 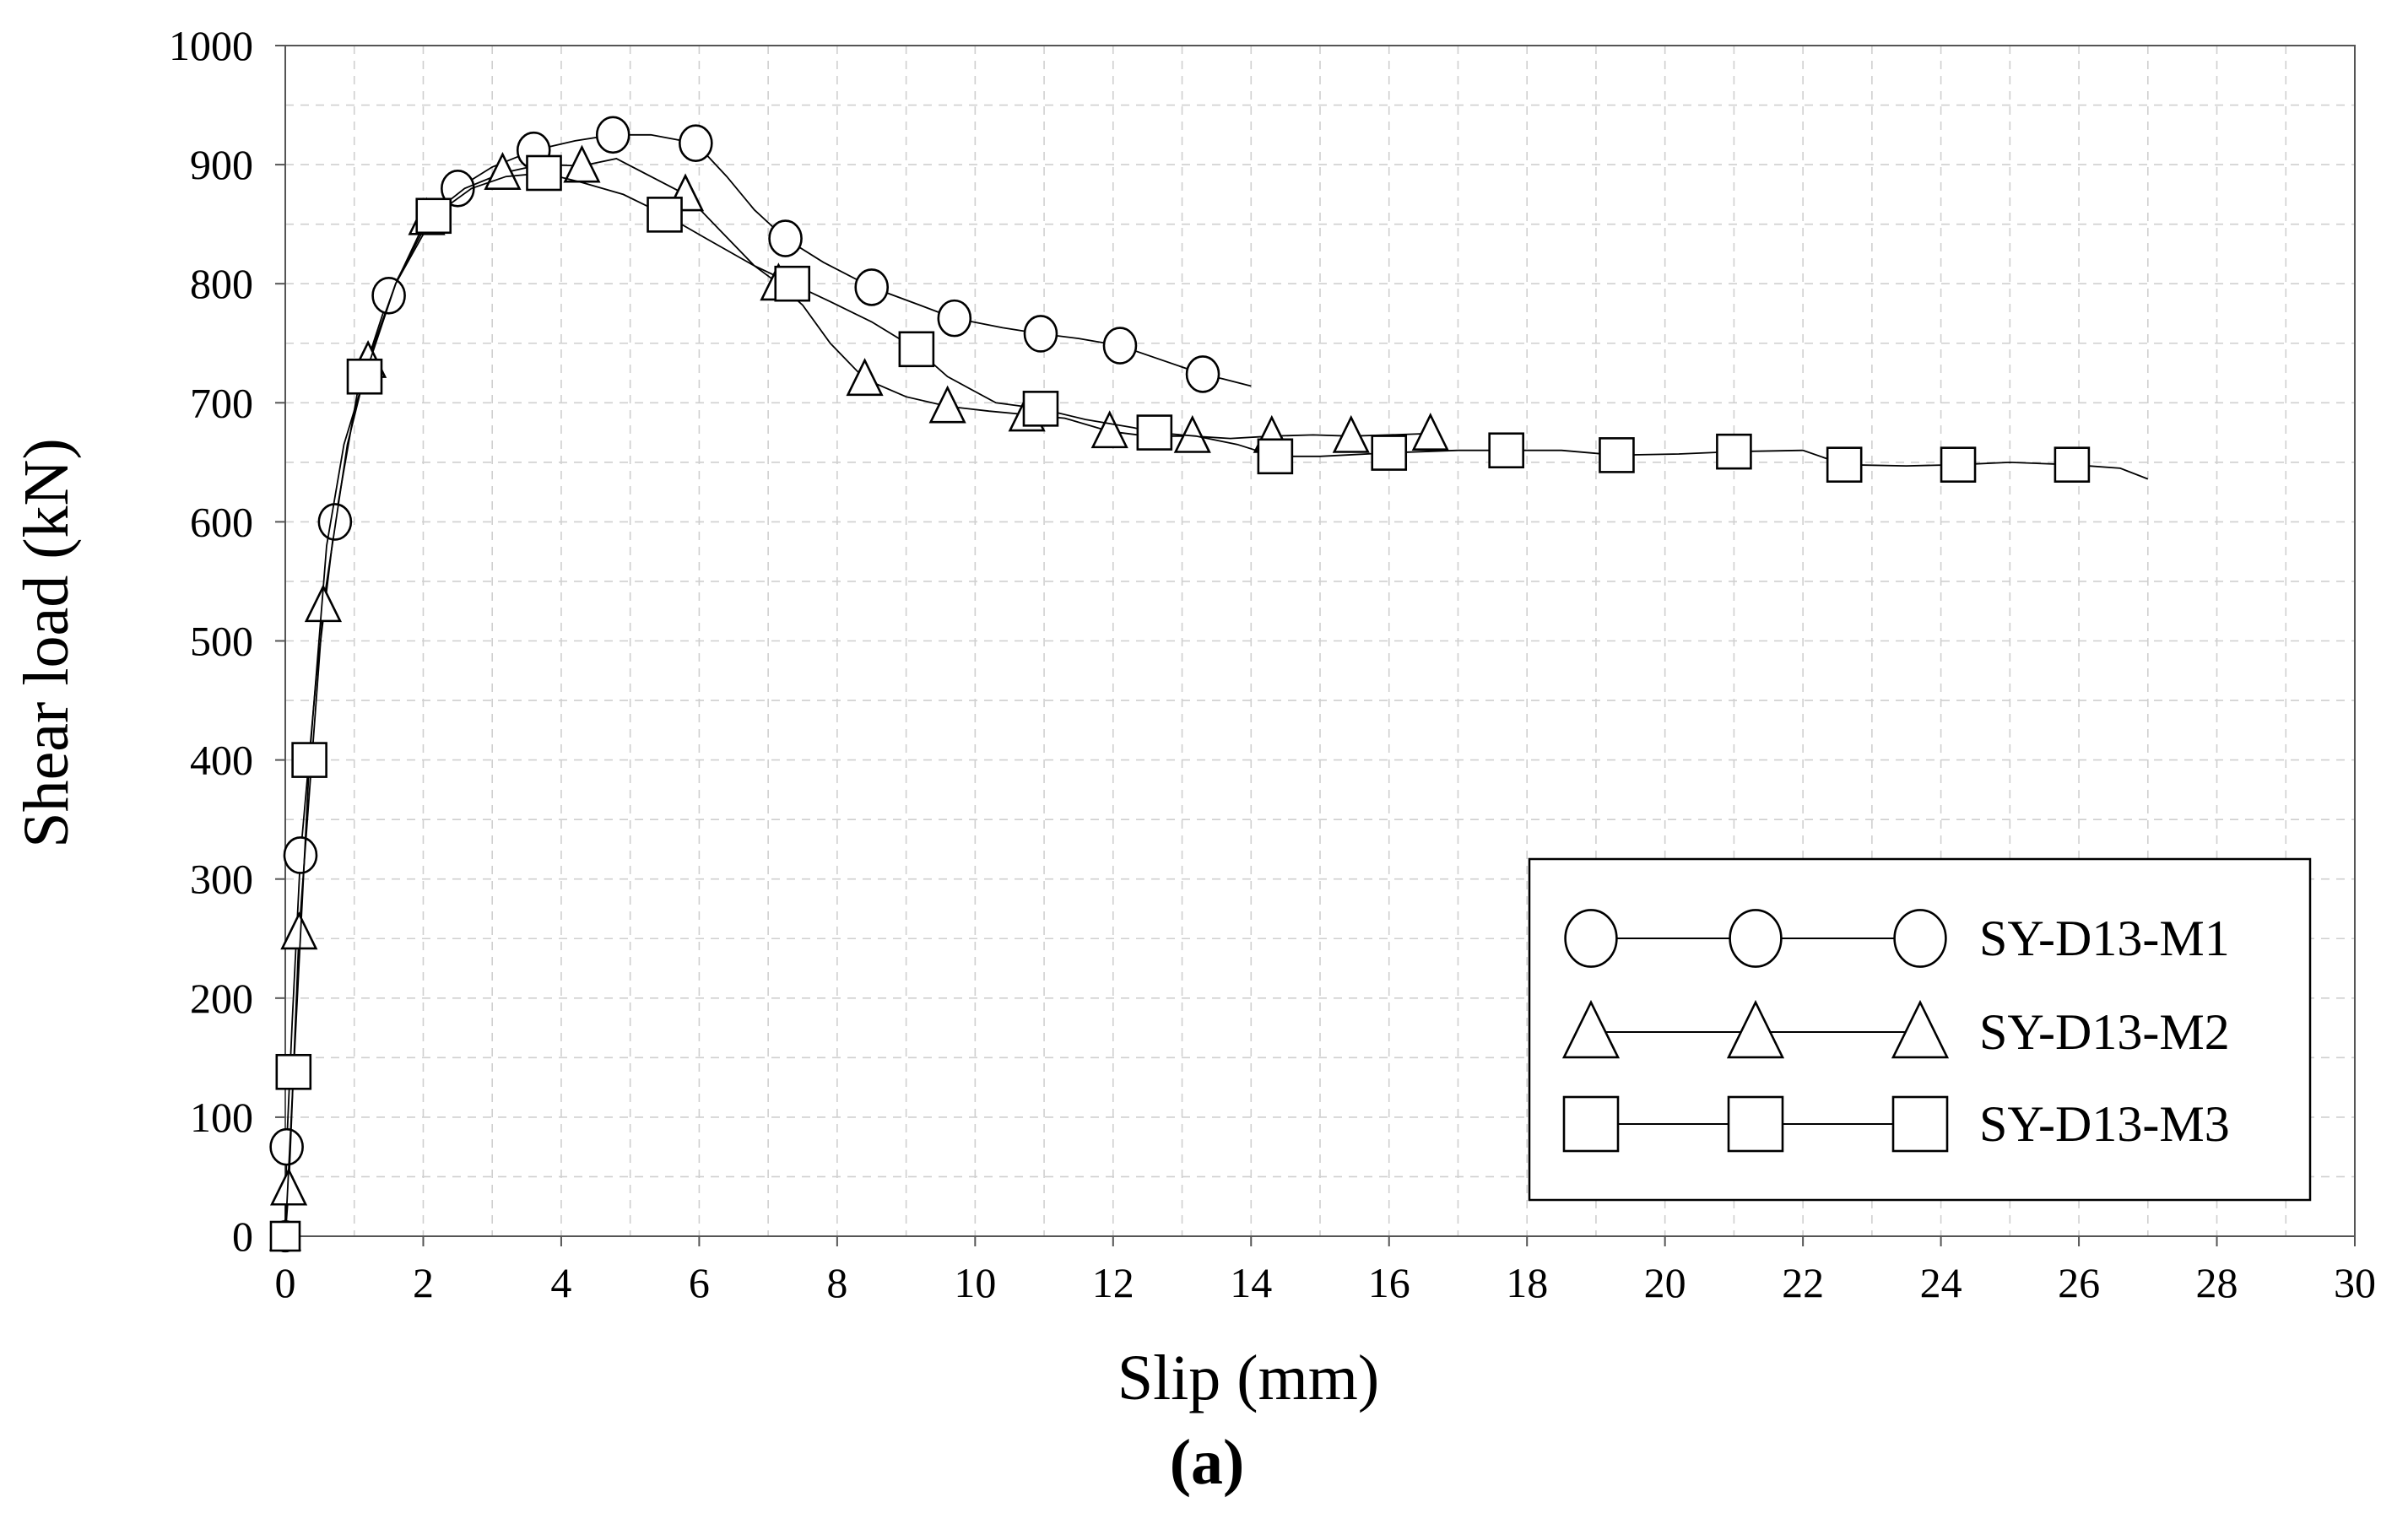 What do you see at coordinates (1941, 1282) in the screenshot?
I see `x-tick-label: 24` at bounding box center [1941, 1282].